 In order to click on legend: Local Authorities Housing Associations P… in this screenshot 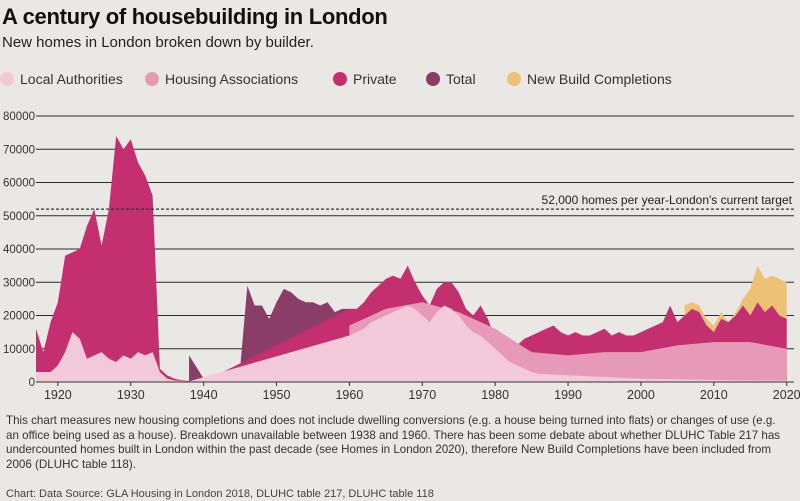, I will do `click(400, 81)`.